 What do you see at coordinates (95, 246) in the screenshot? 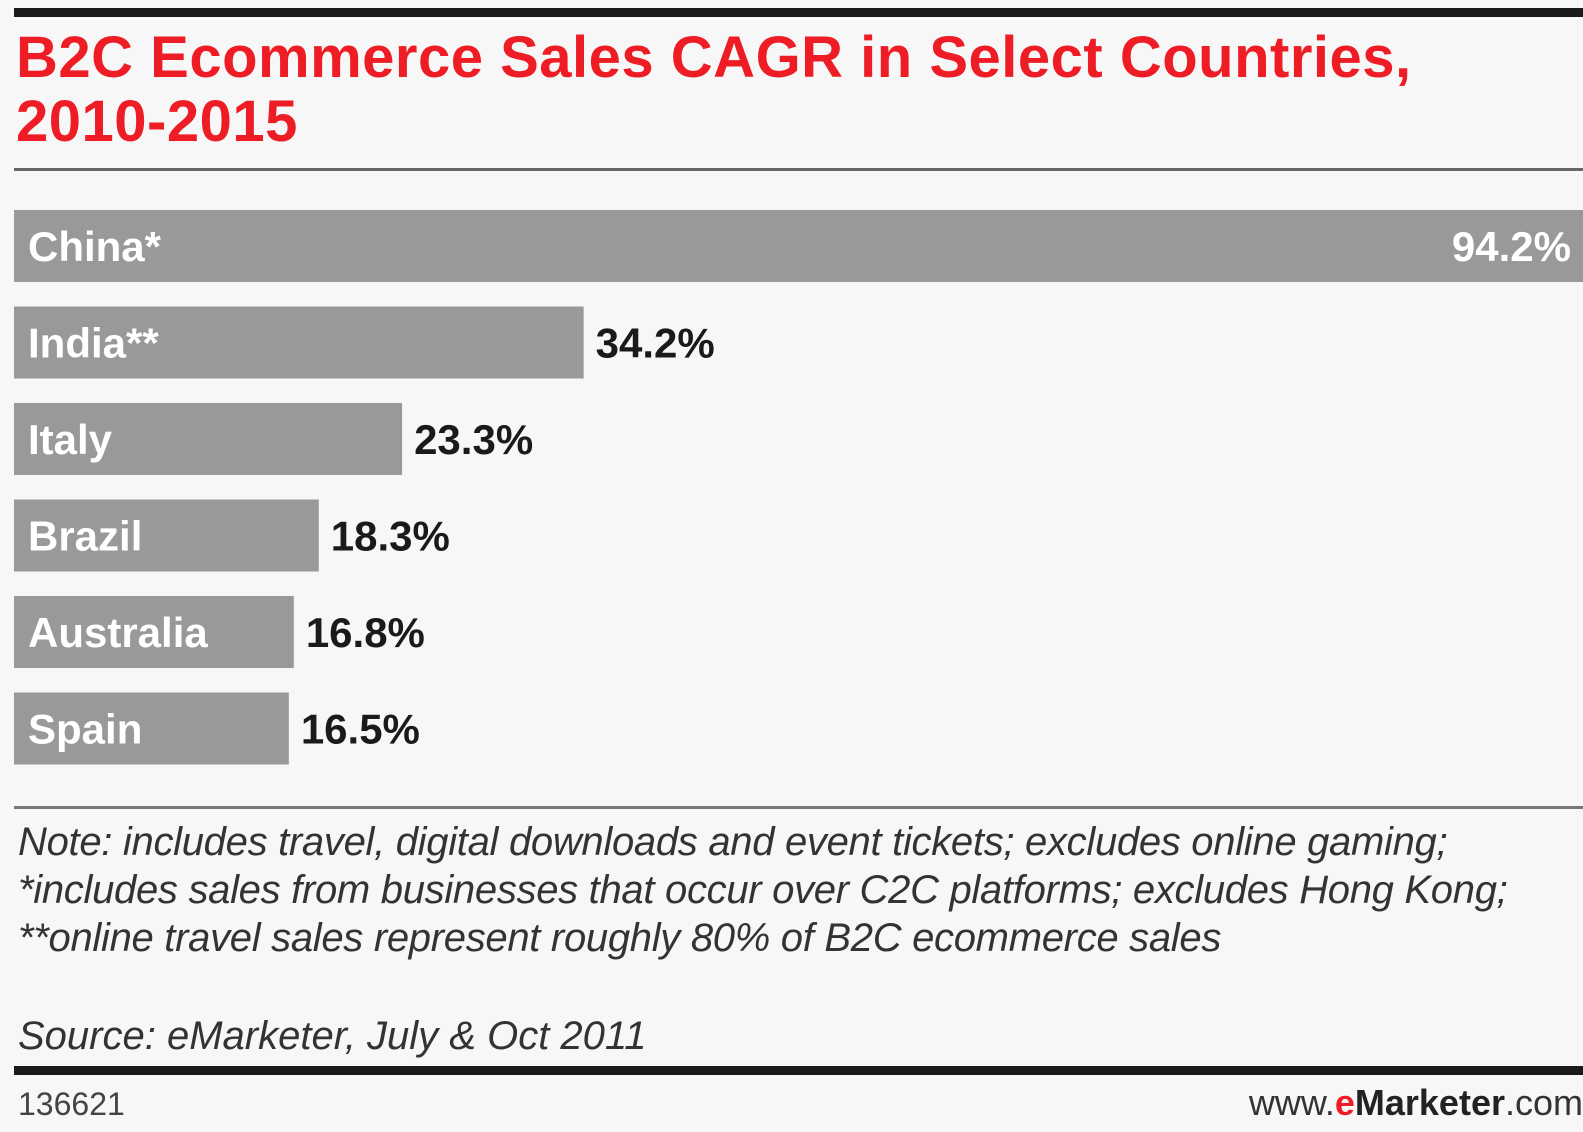
I see `category-label-0: China*` at bounding box center [95, 246].